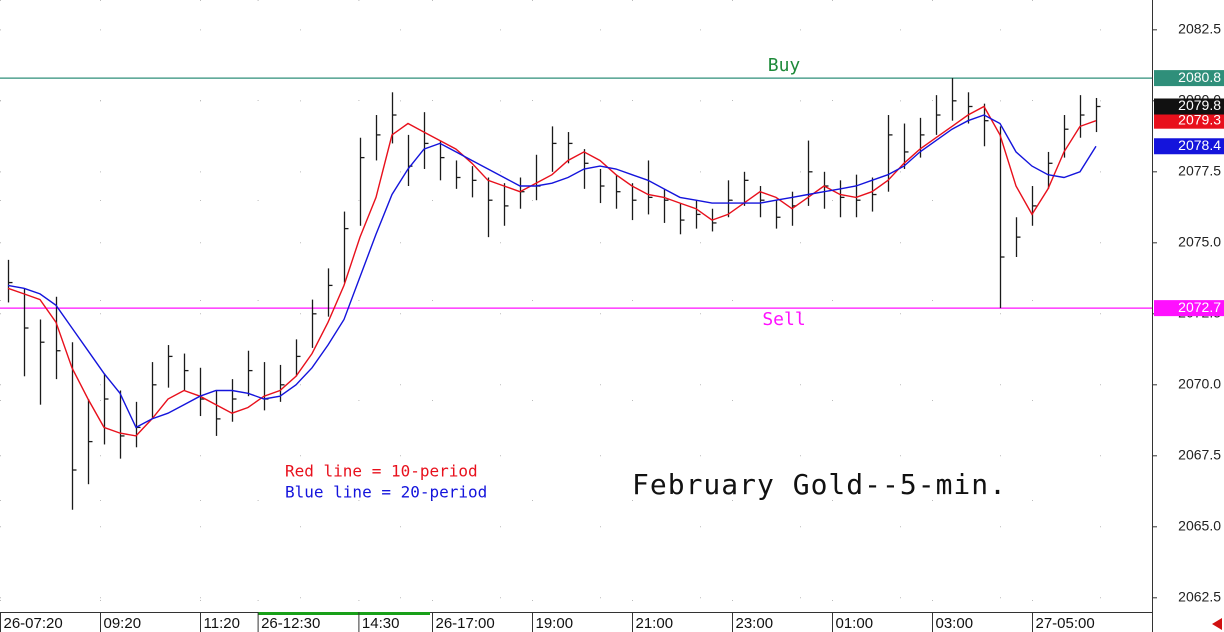 Image resolution: width=1224 pixels, height=632 pixels. I want to click on last-price-tag, so click(1189, 106).